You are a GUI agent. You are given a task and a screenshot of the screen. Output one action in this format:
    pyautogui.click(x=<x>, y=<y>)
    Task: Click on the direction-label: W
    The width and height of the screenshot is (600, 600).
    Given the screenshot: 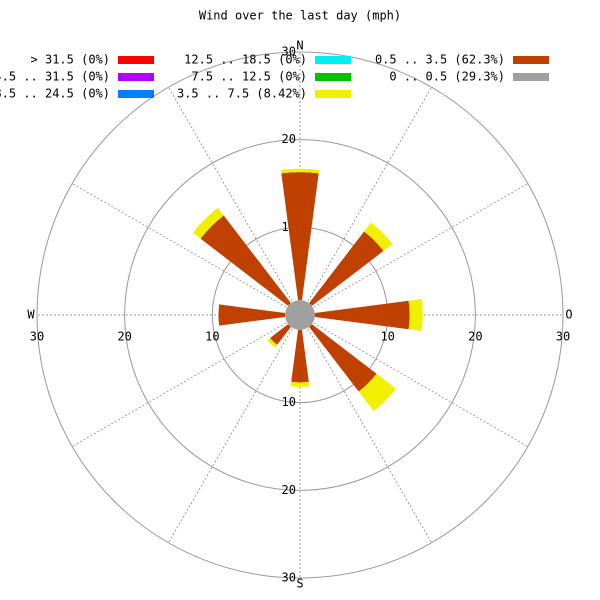 What is the action you would take?
    pyautogui.click(x=31, y=315)
    